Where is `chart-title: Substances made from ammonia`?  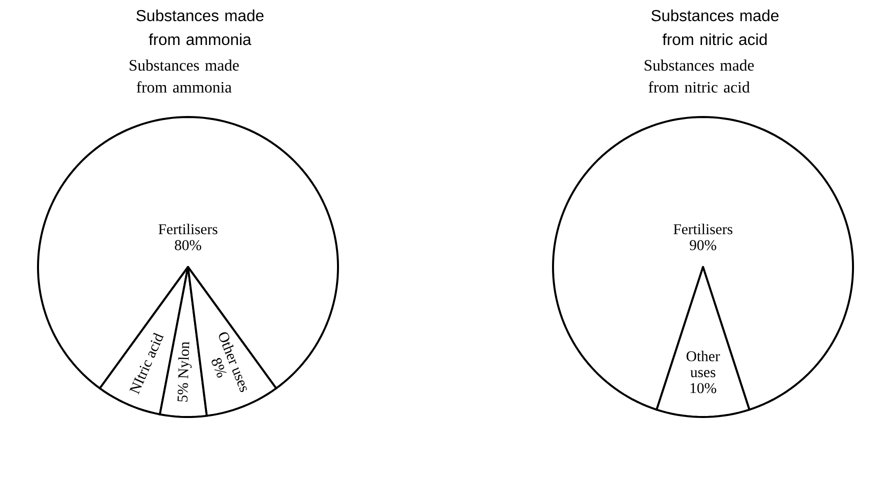 chart-title: Substances made from ammonia is located at coordinates (200, 28).